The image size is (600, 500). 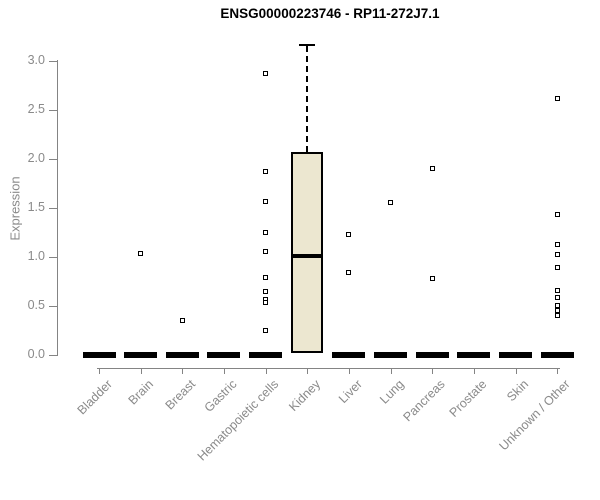 What do you see at coordinates (391, 355) in the screenshot?
I see `collapsed-box-lung` at bounding box center [391, 355].